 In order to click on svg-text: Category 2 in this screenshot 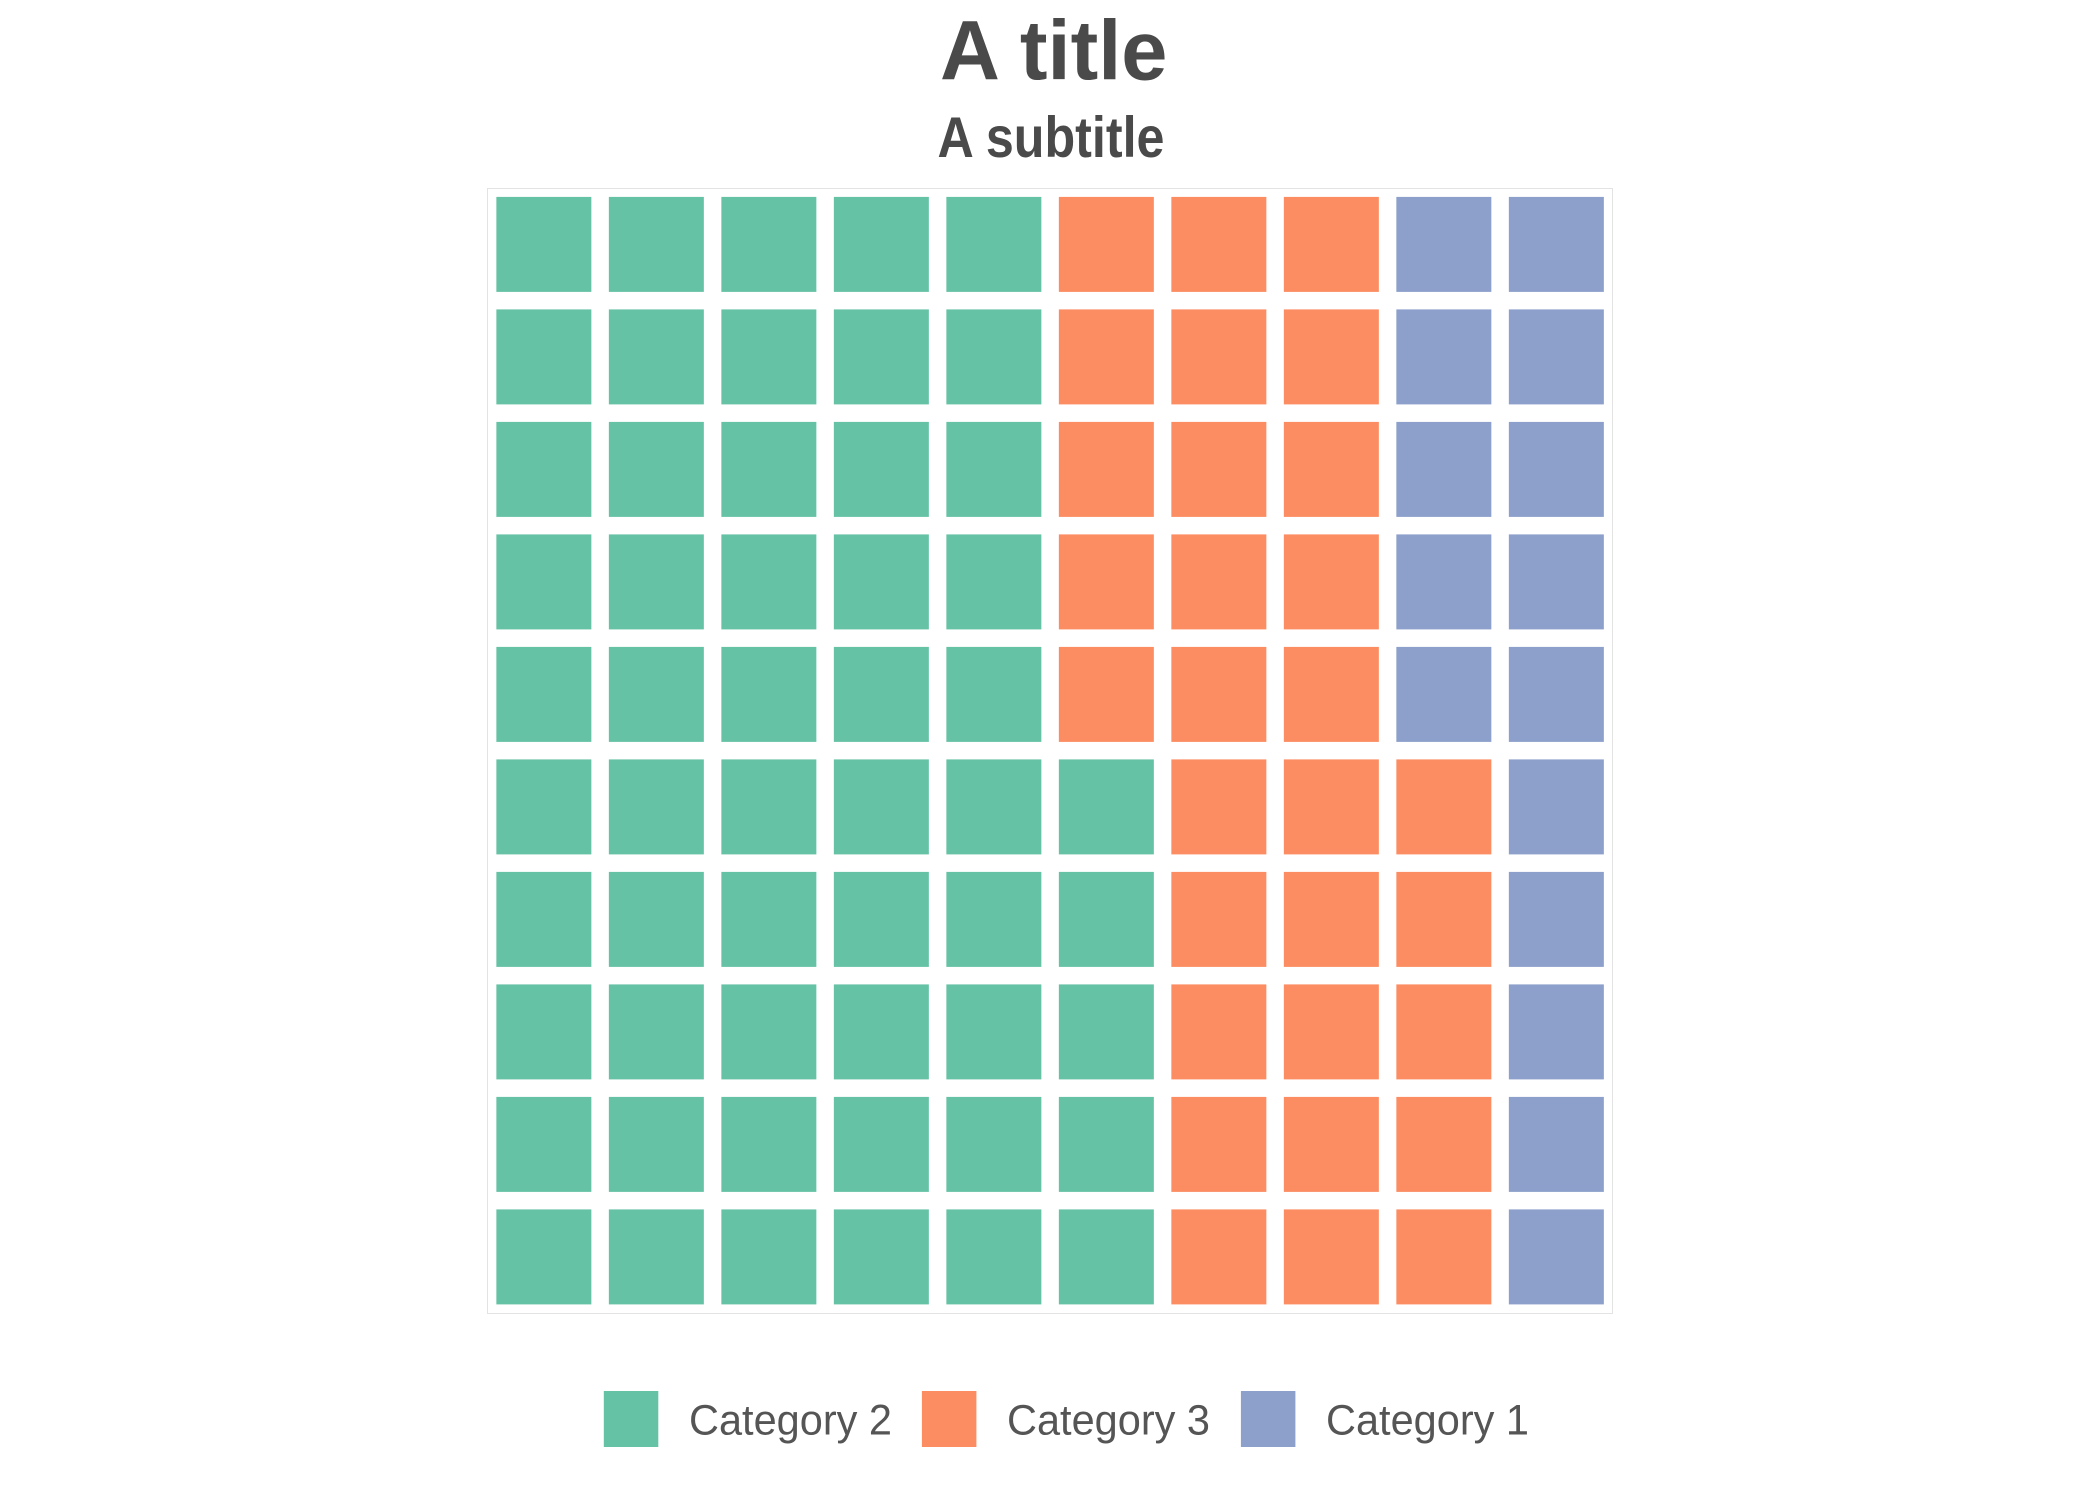, I will do `click(790, 1420)`.